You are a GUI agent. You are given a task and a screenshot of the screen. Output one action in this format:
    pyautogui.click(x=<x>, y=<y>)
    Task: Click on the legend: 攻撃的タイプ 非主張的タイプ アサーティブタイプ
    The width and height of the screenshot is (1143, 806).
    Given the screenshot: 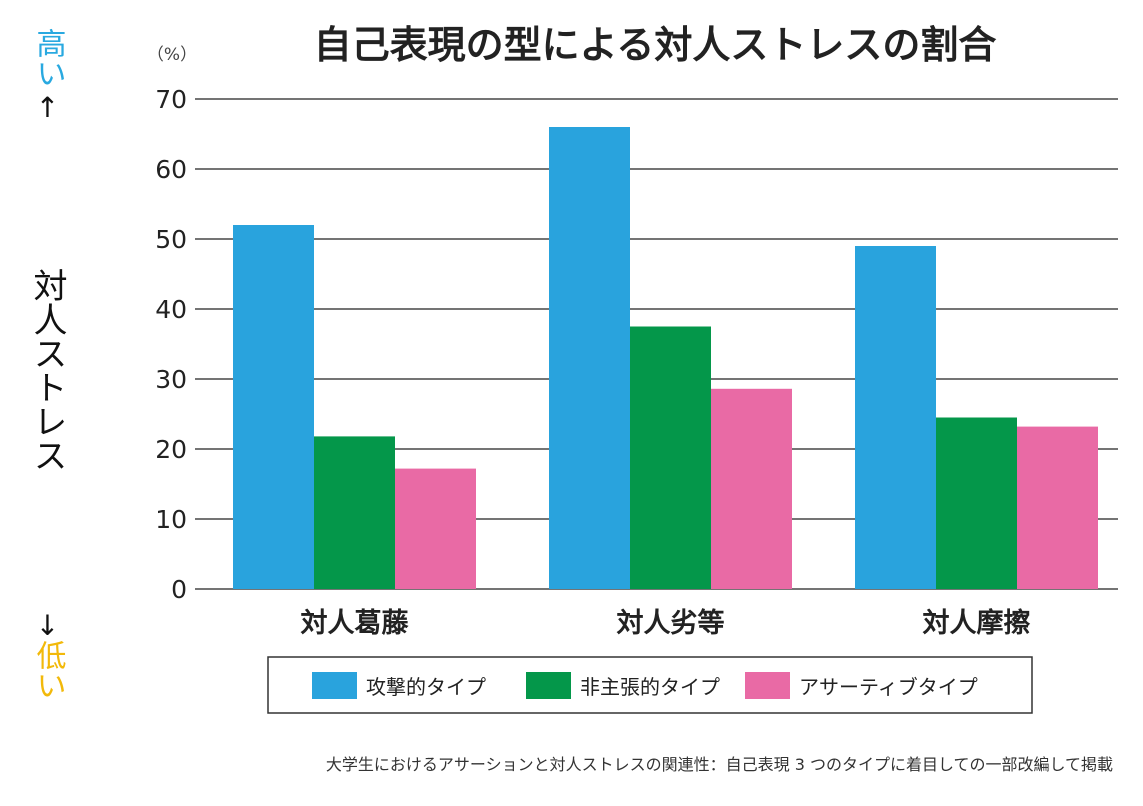 What is the action you would take?
    pyautogui.click(x=650, y=685)
    